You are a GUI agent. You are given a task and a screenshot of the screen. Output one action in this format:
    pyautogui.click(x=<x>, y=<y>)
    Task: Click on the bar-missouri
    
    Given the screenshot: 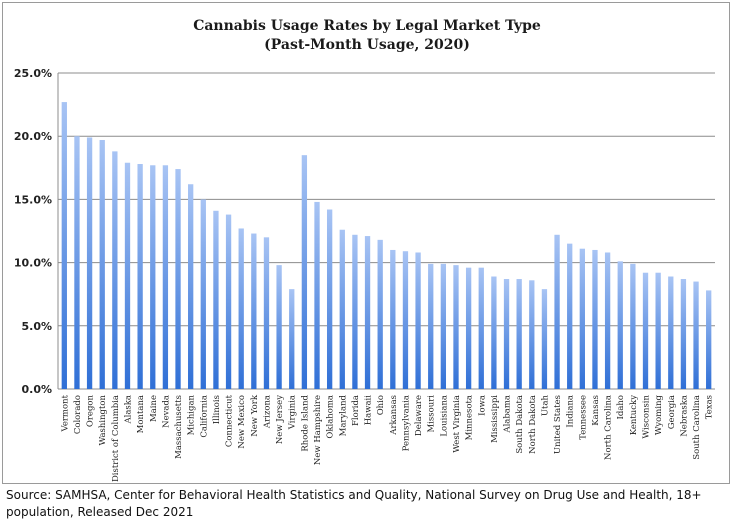 What is the action you would take?
    pyautogui.click(x=431, y=326)
    